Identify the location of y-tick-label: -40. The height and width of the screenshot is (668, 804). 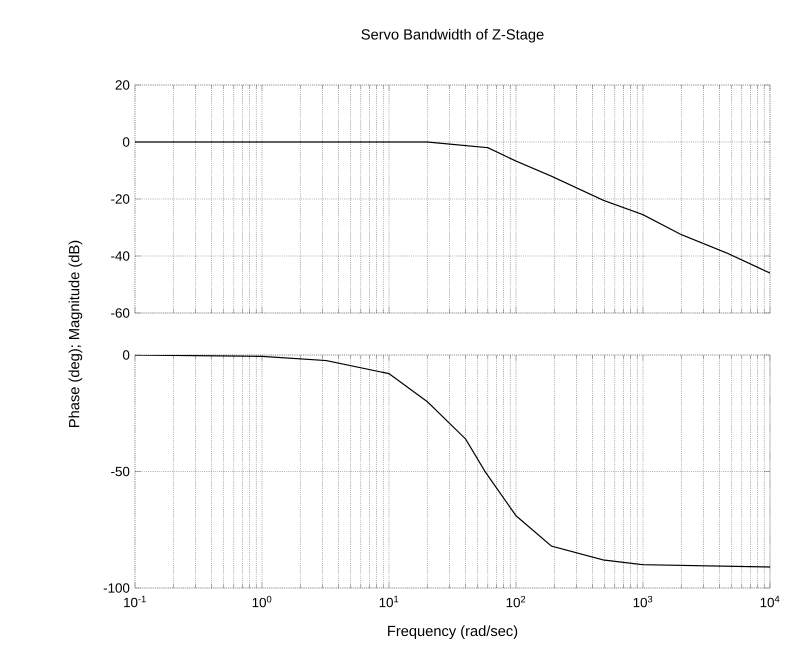
(120, 256).